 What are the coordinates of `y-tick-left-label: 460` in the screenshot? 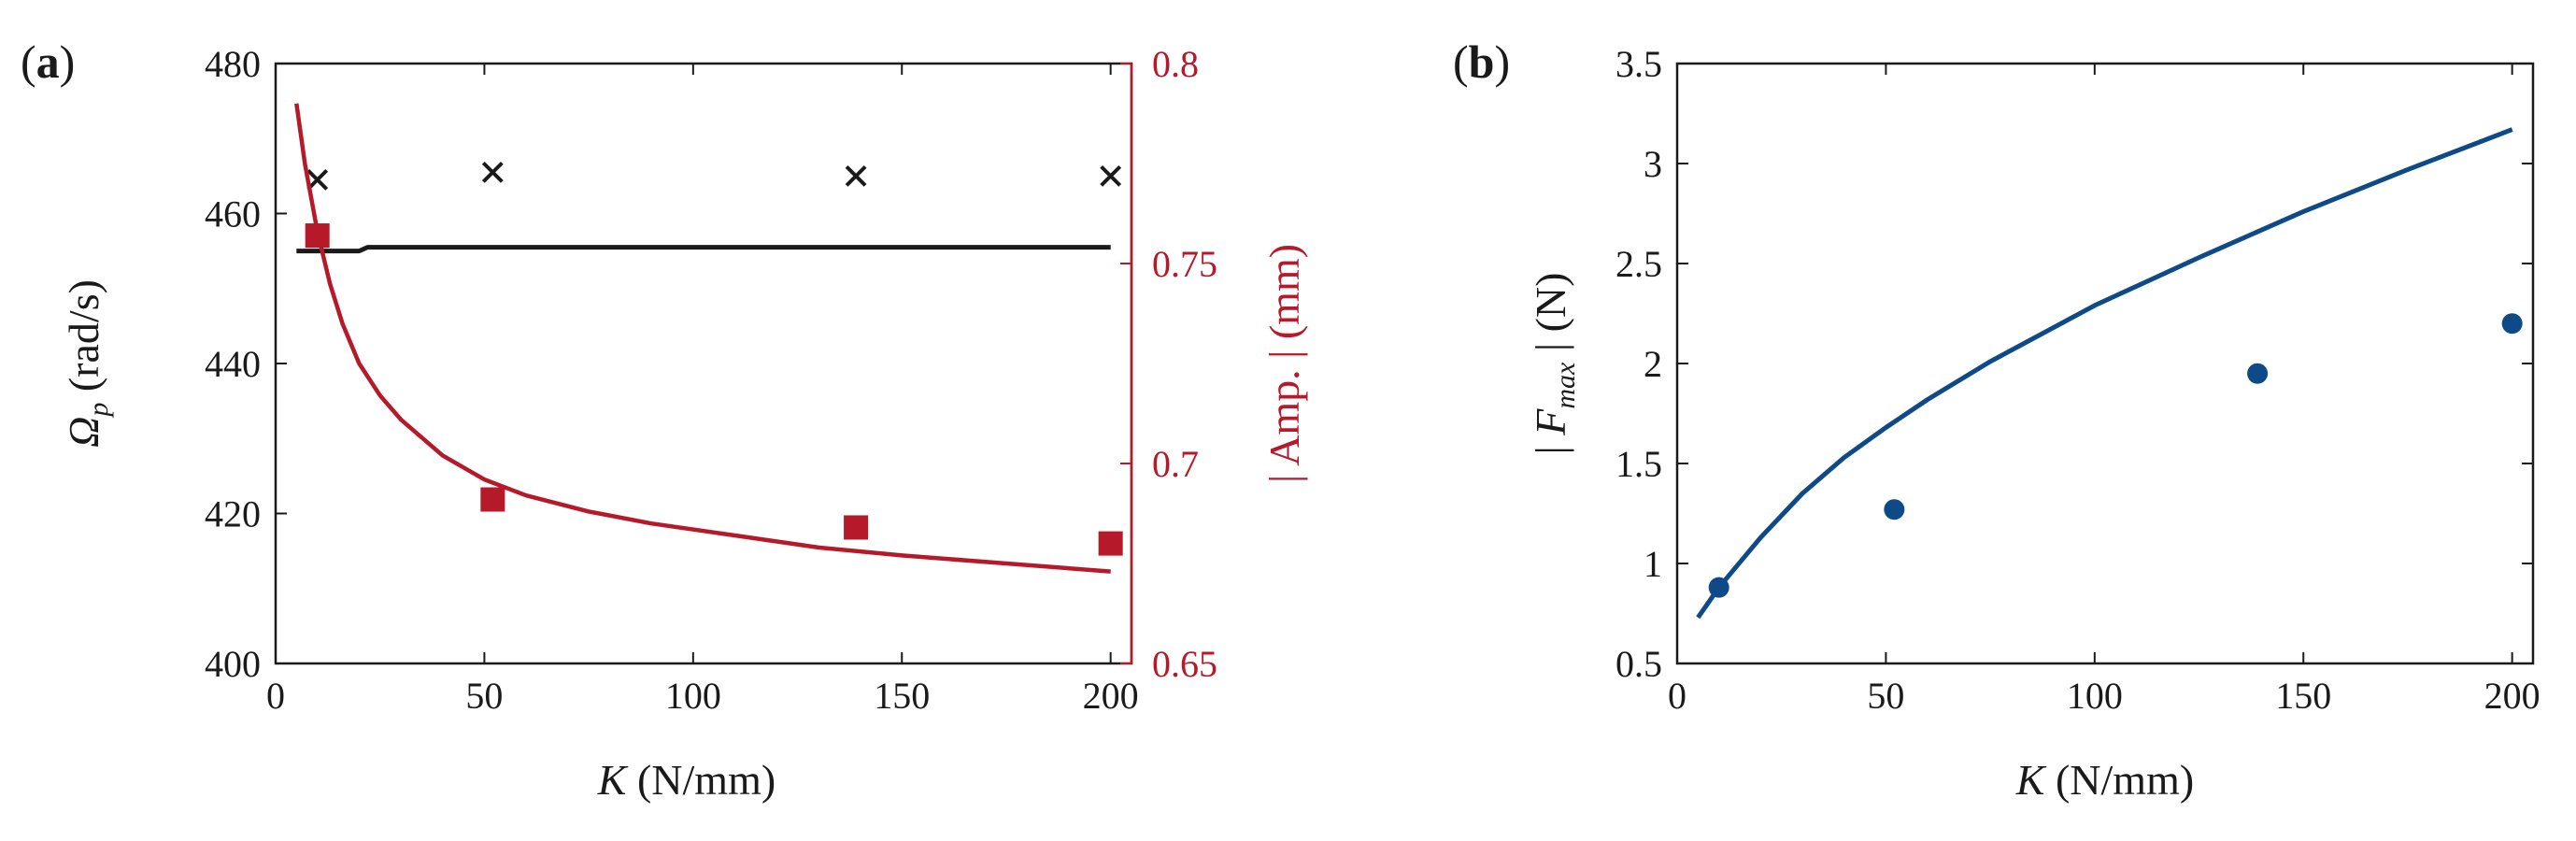 It's located at (233, 214).